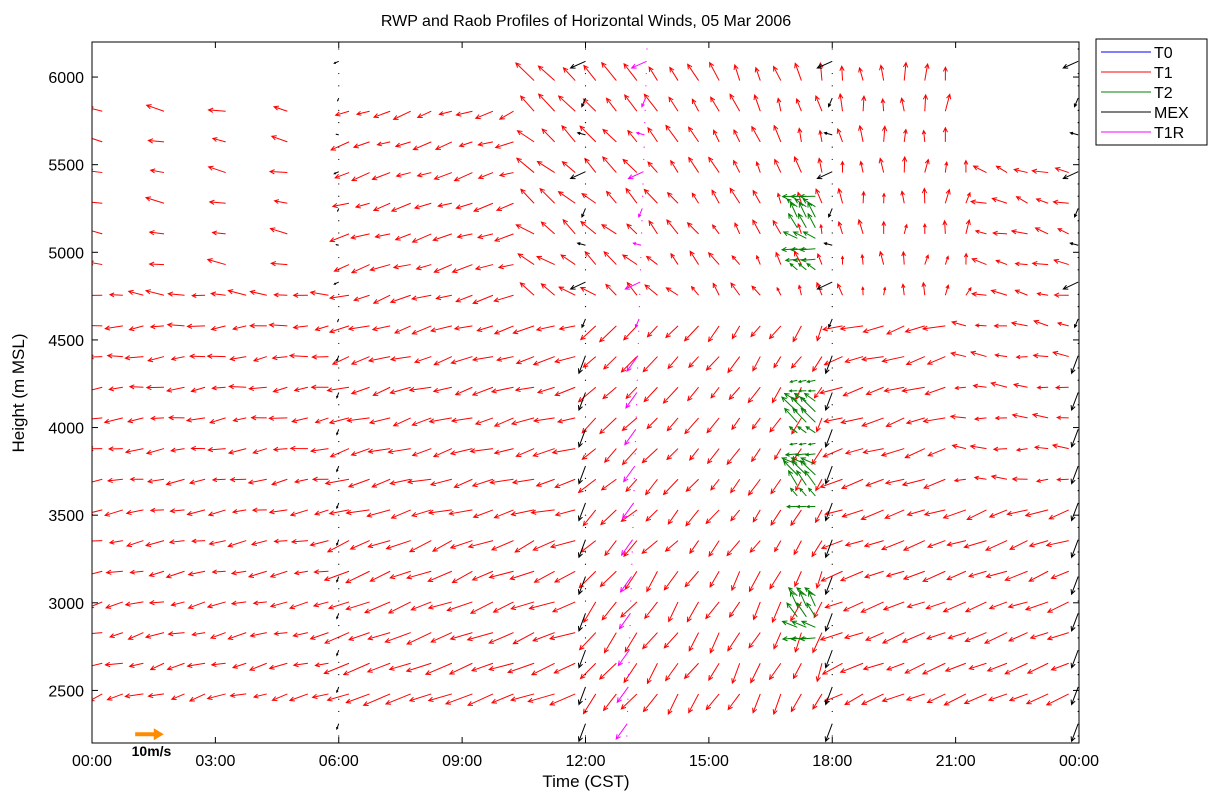 Image resolution: width=1208 pixels, height=799 pixels. What do you see at coordinates (158, 734) in the screenshot?
I see `reference-arrow-head` at bounding box center [158, 734].